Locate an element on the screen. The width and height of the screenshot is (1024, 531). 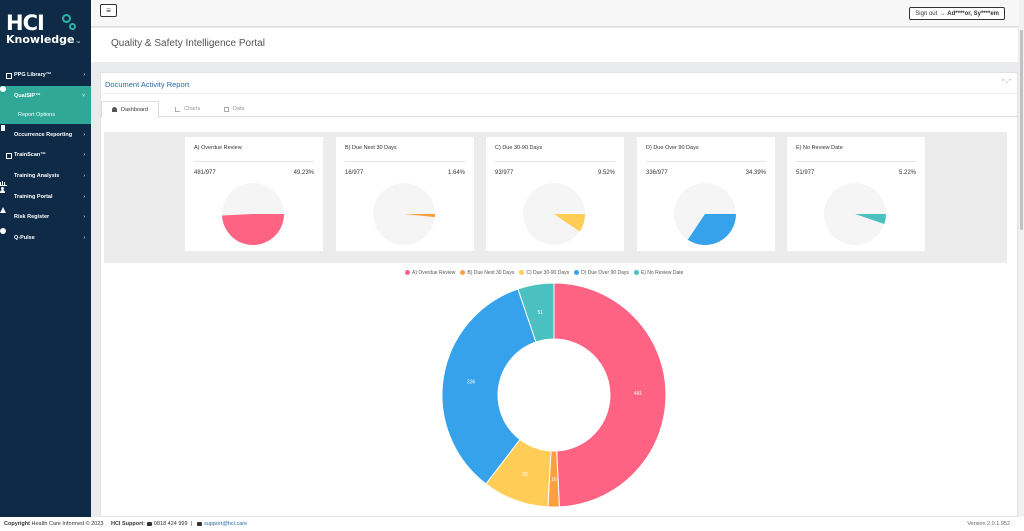
legend-item-no-review: E) No Review Date is located at coordinates (658, 272).